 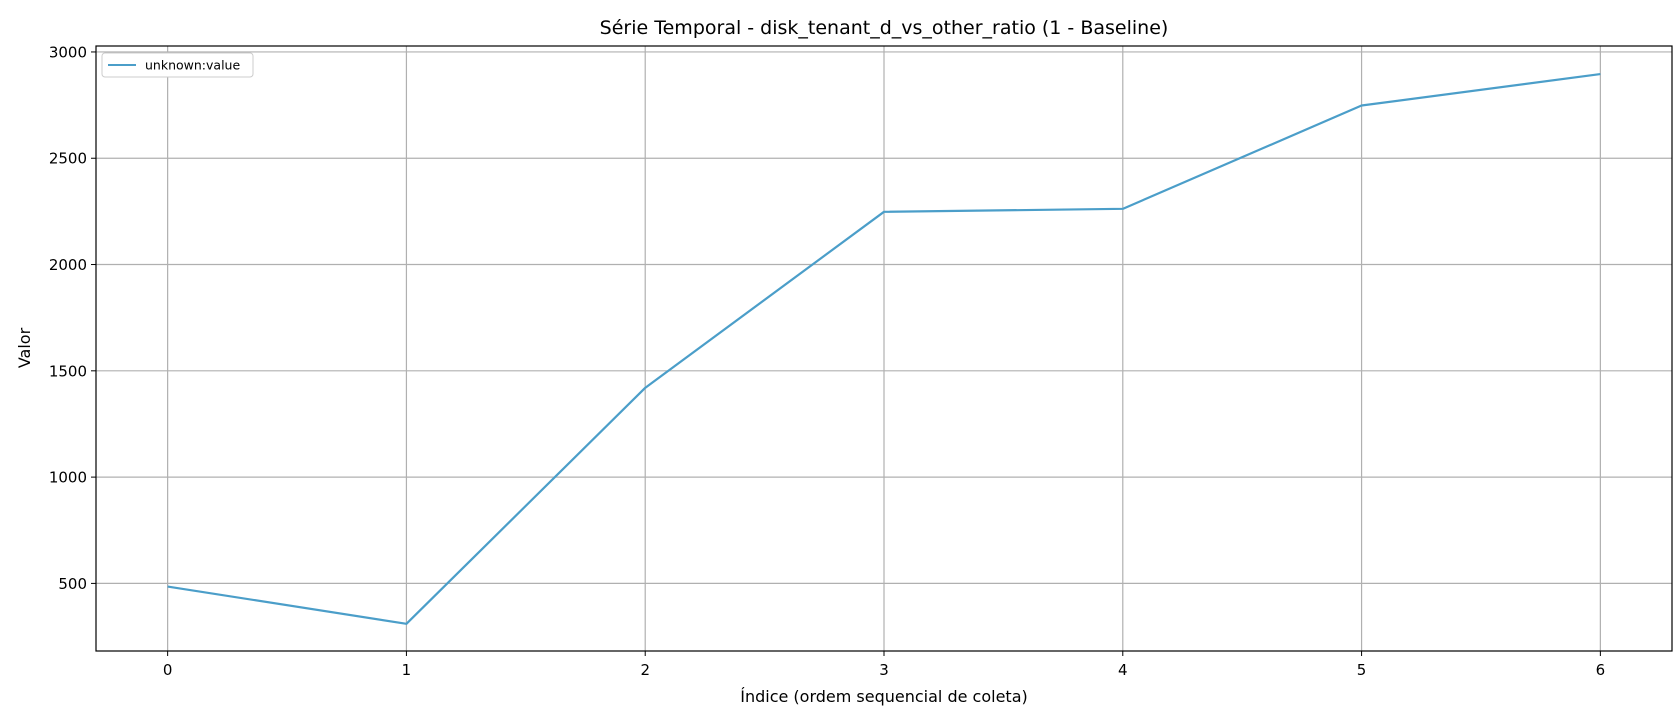 I want to click on legend-box, so click(x=177, y=65).